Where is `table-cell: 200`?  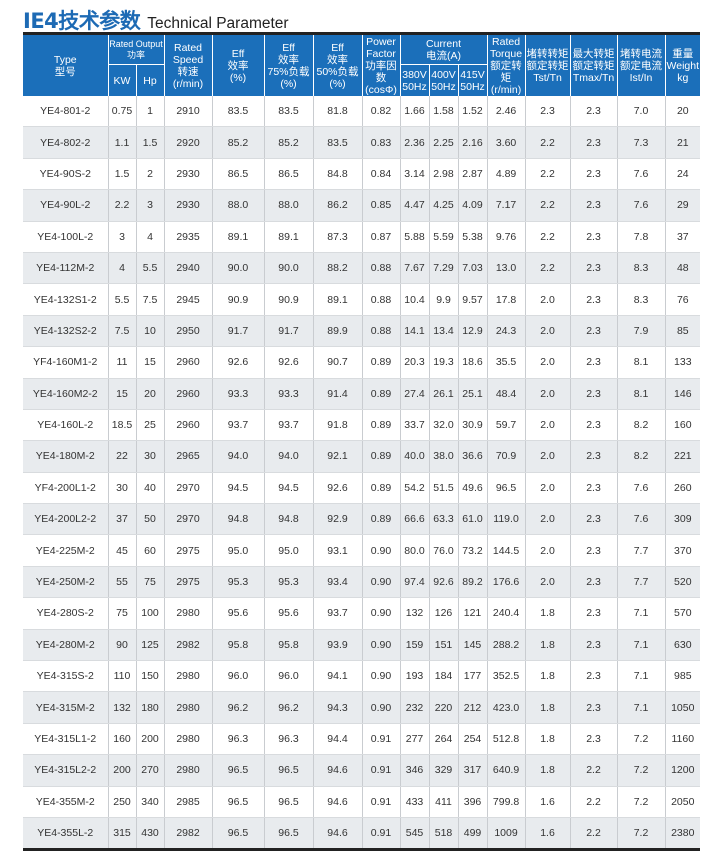 table-cell: 200 is located at coordinates (150, 739).